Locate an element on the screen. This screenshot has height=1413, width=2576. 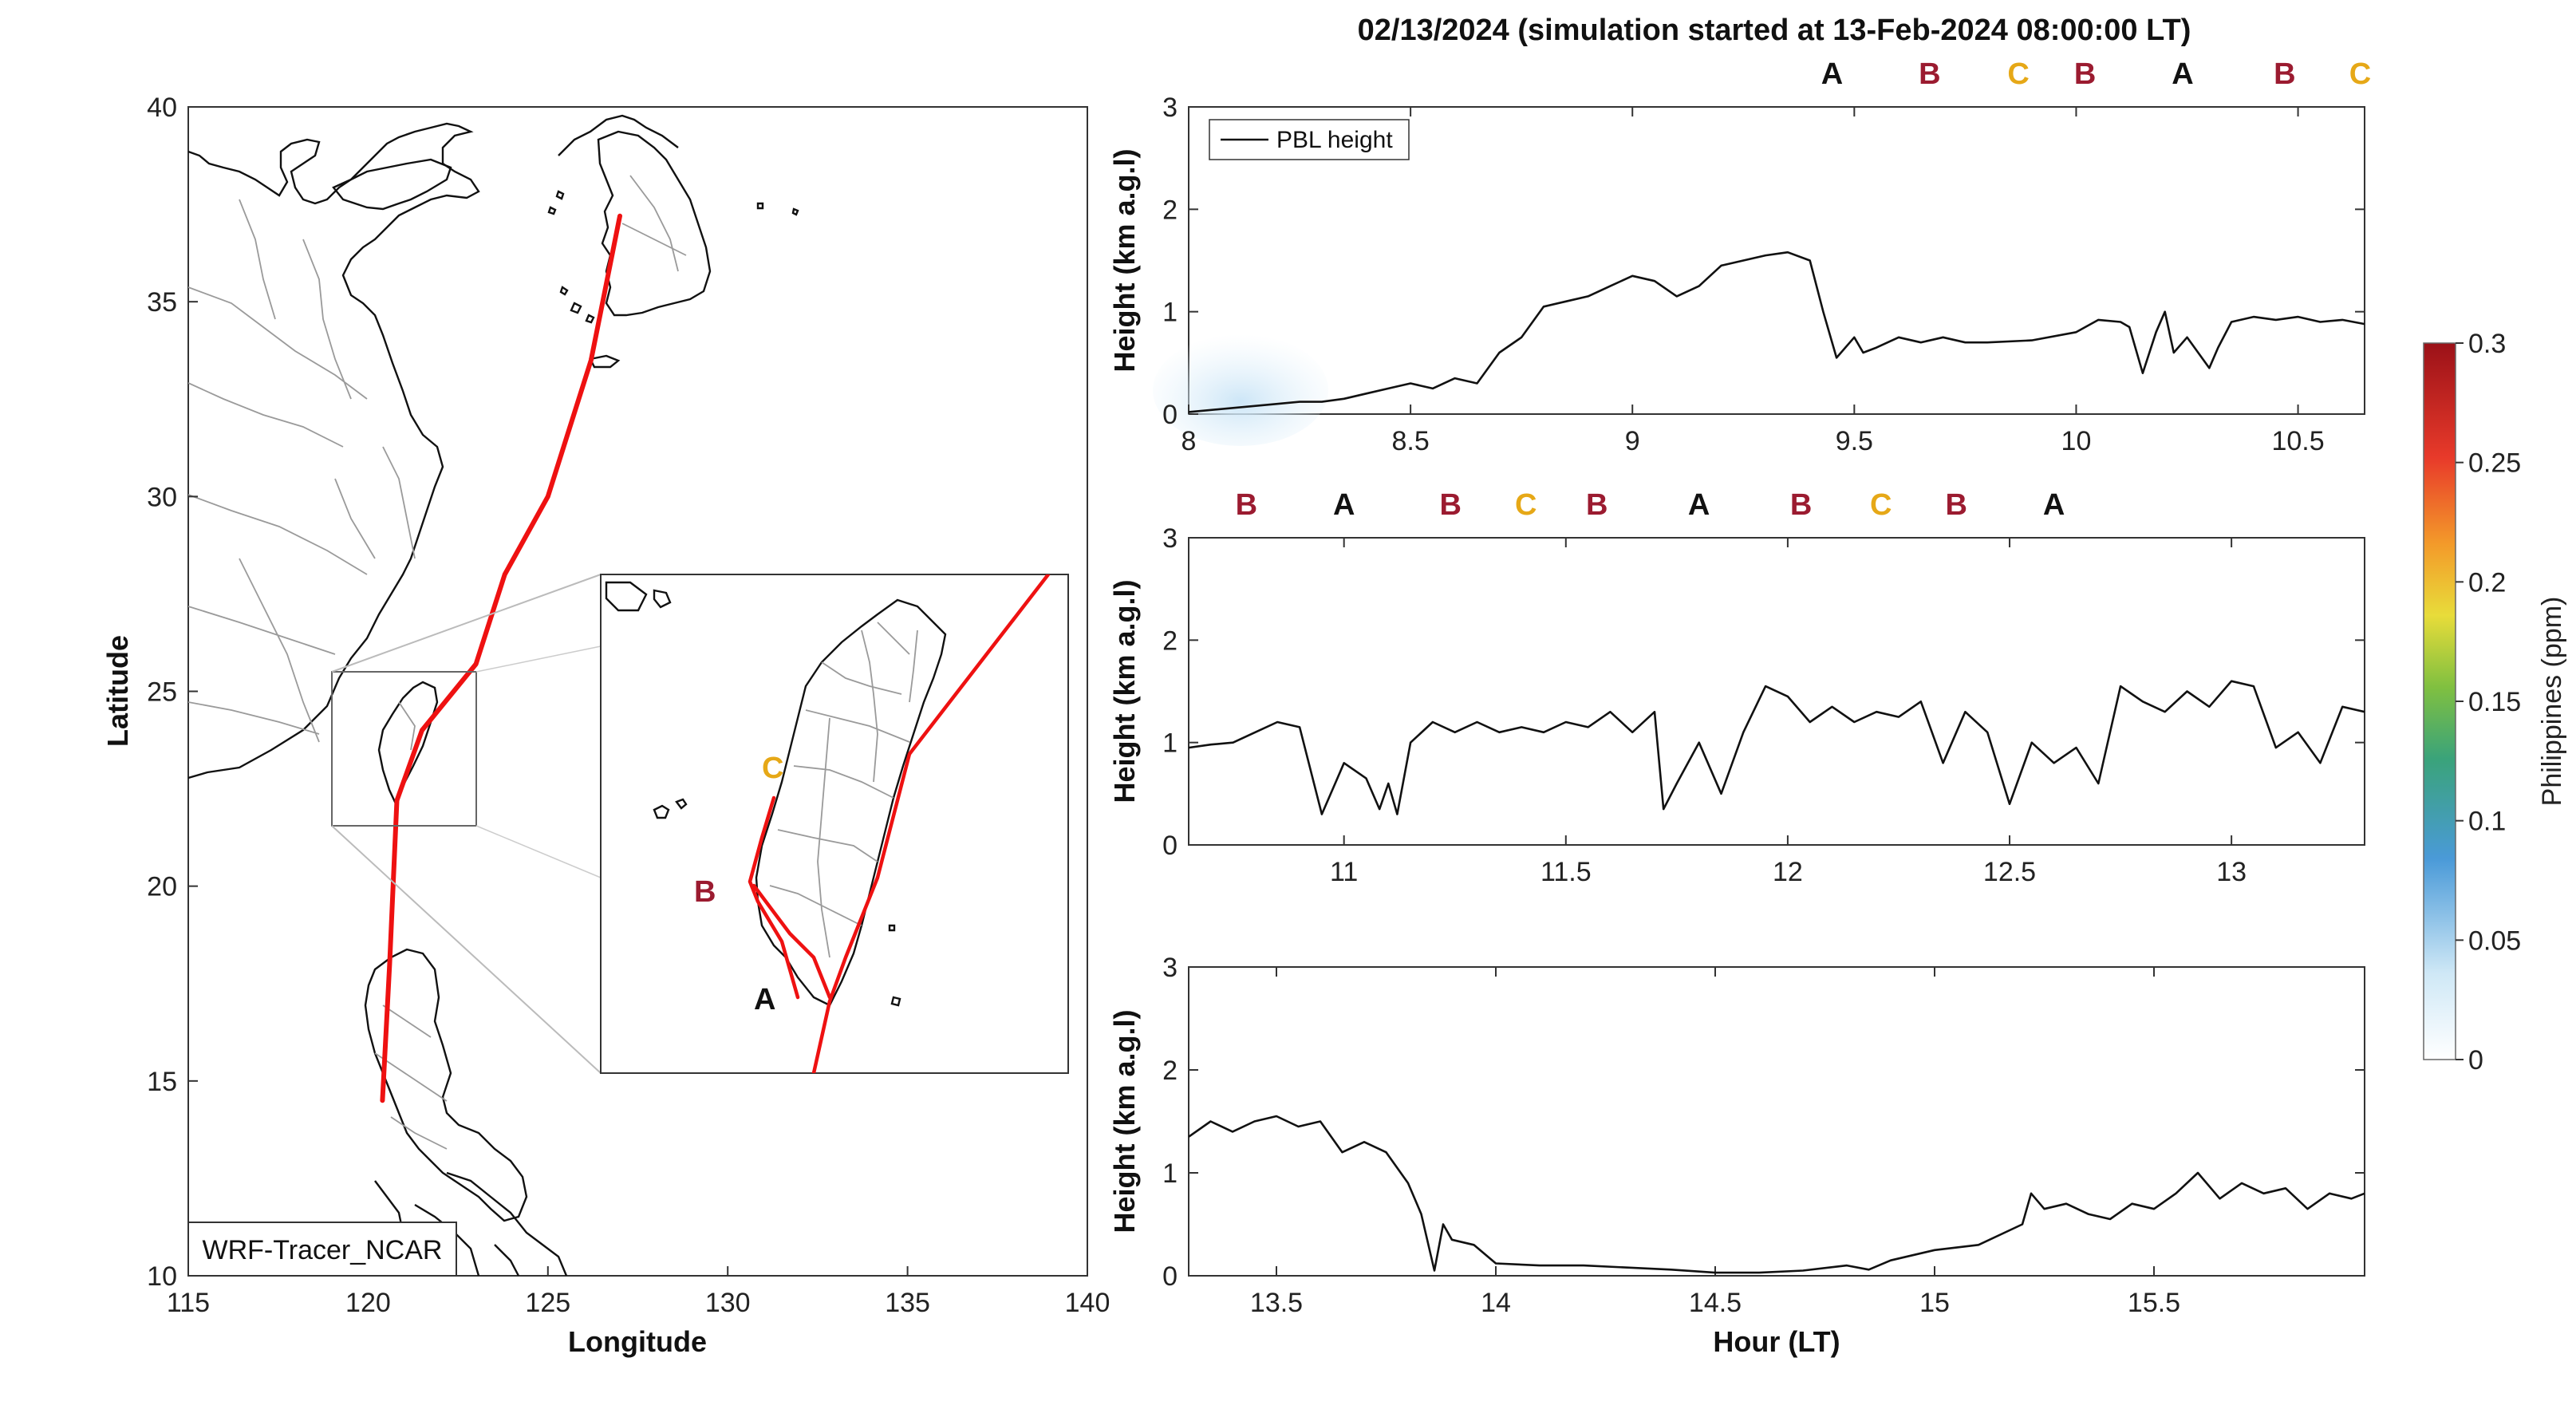
model-label: WRF-Tracer_NCAR is located at coordinates (323, 1250).